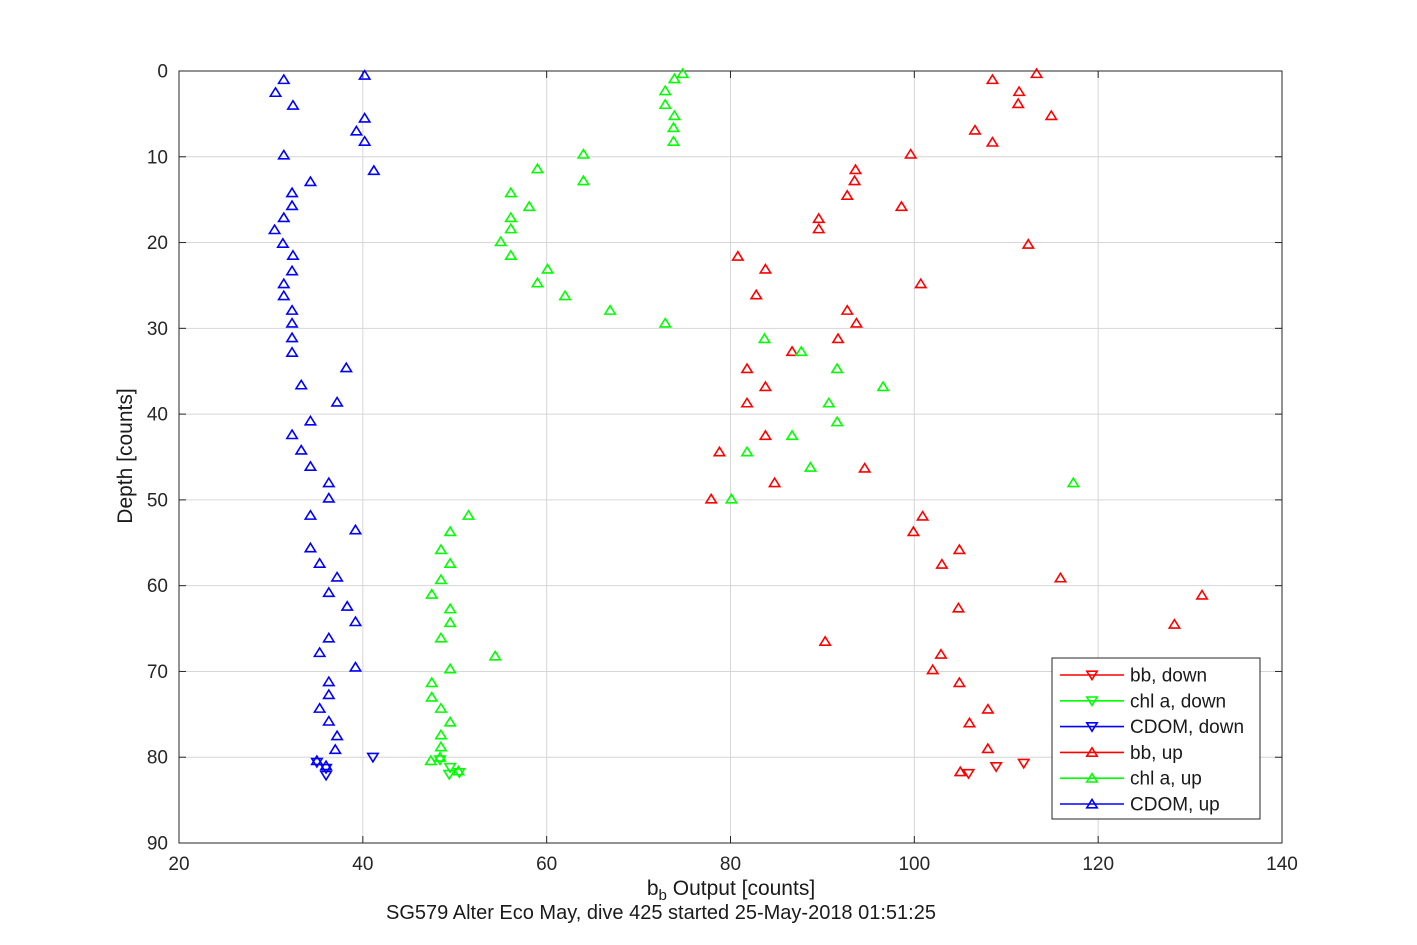  Describe the element at coordinates (1133, 676) in the screenshot. I see `legend-entry-bb-down: bb, down` at that location.